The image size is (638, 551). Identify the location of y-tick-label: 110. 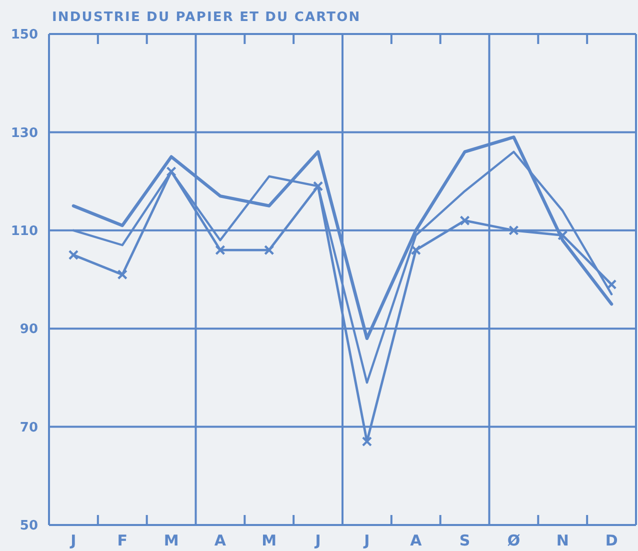
(24, 232).